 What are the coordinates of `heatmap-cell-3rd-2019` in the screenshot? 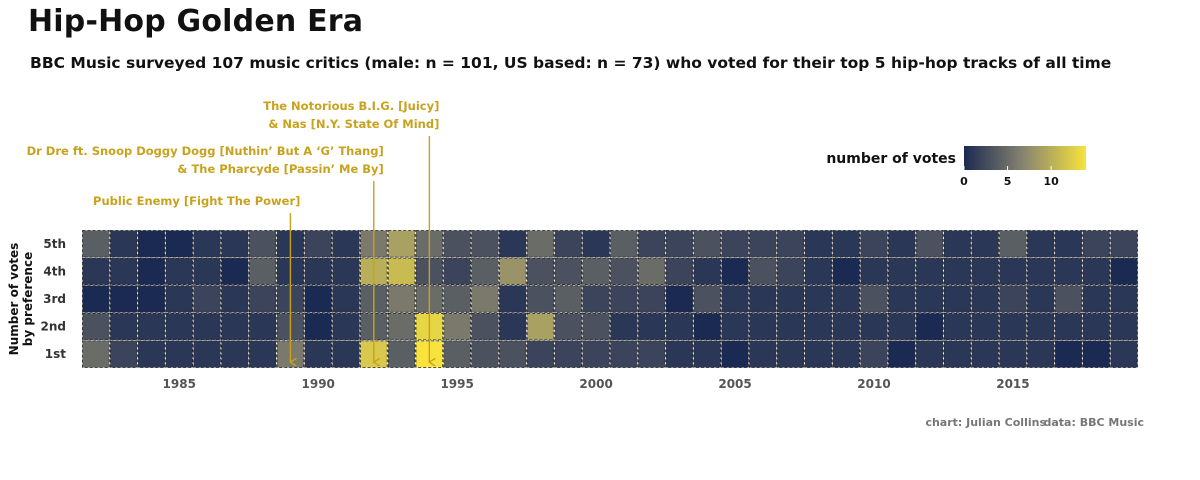 It's located at (1124, 299).